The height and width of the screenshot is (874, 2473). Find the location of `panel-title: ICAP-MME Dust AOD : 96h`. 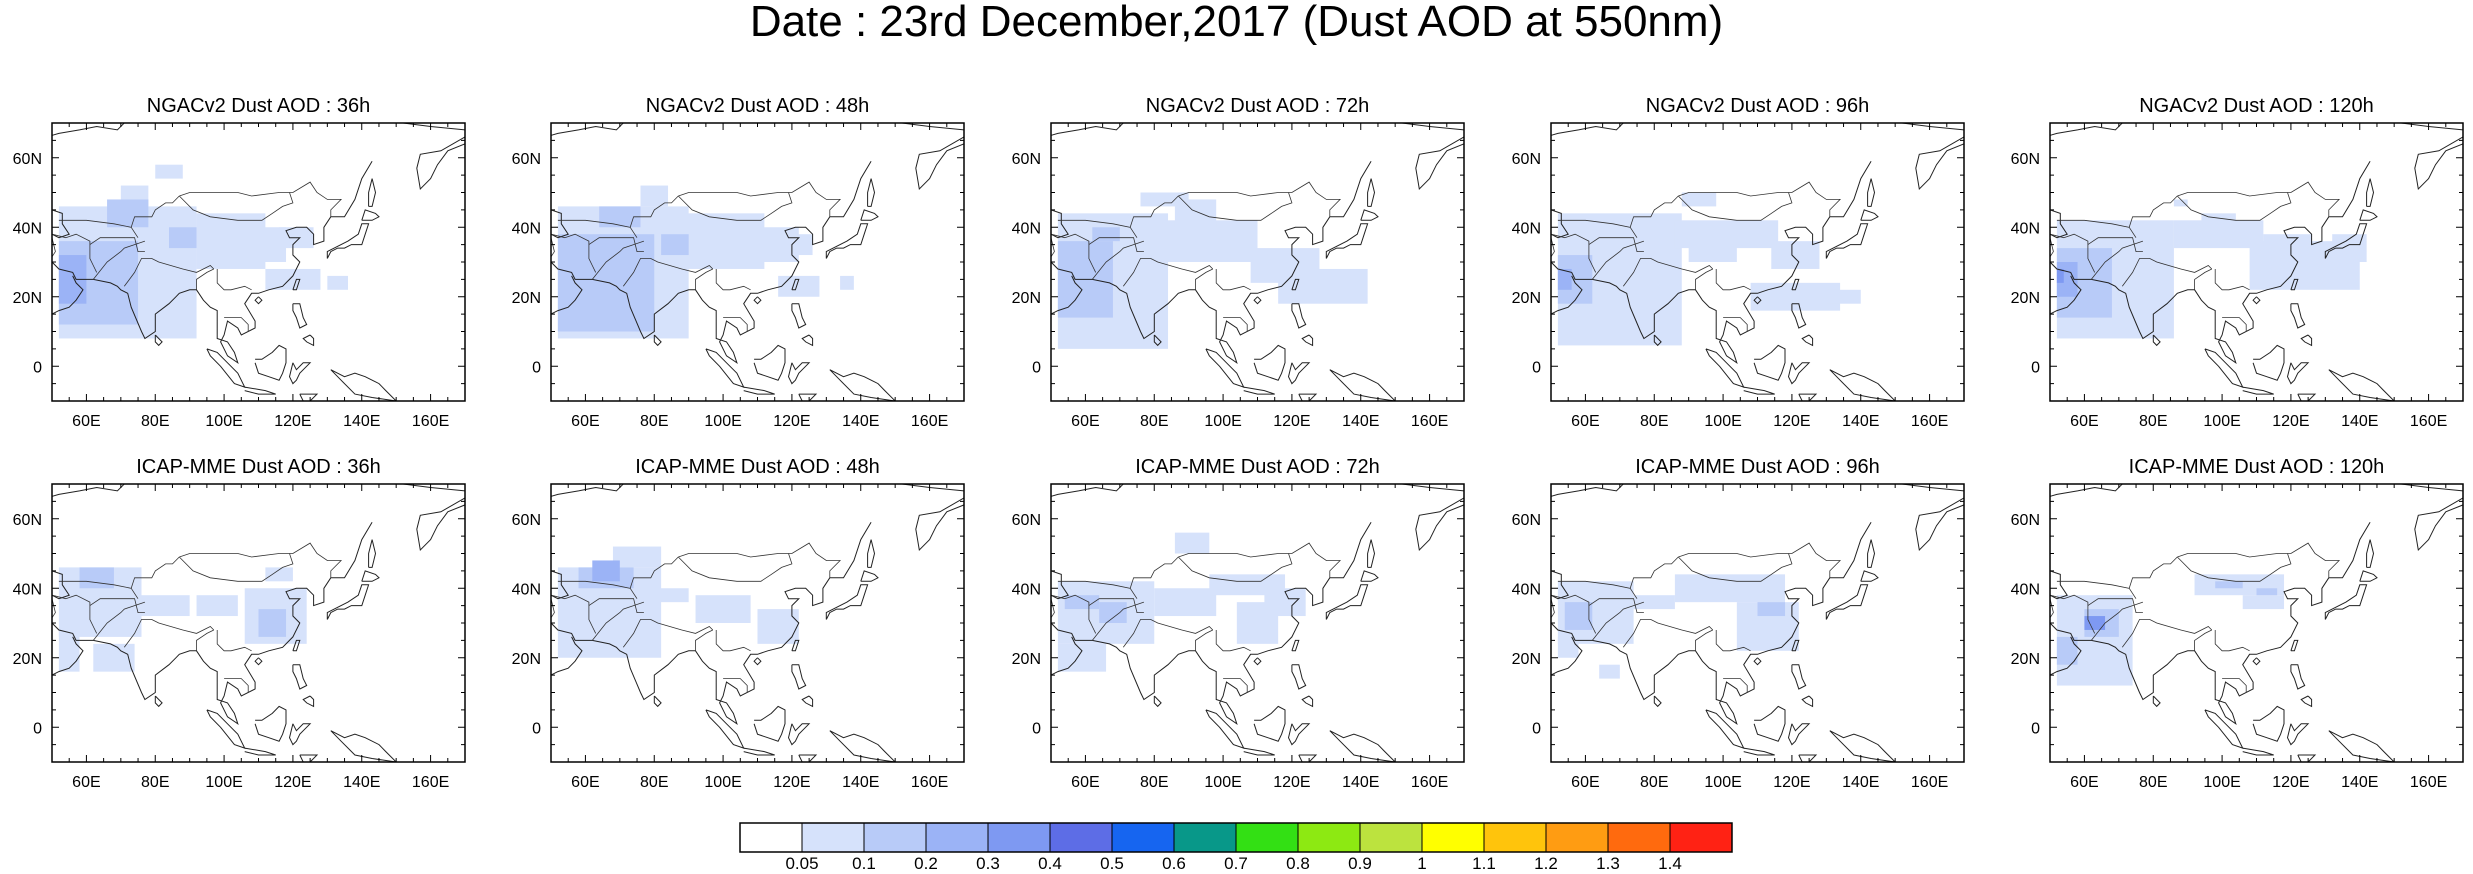

panel-title: ICAP-MME Dust AOD : 96h is located at coordinates (1757, 467).